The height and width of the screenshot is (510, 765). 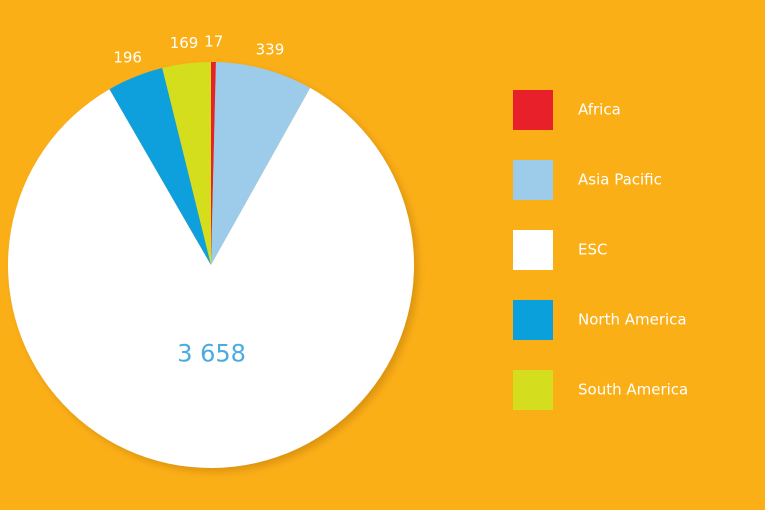 I want to click on data-label: 169, so click(x=184, y=43).